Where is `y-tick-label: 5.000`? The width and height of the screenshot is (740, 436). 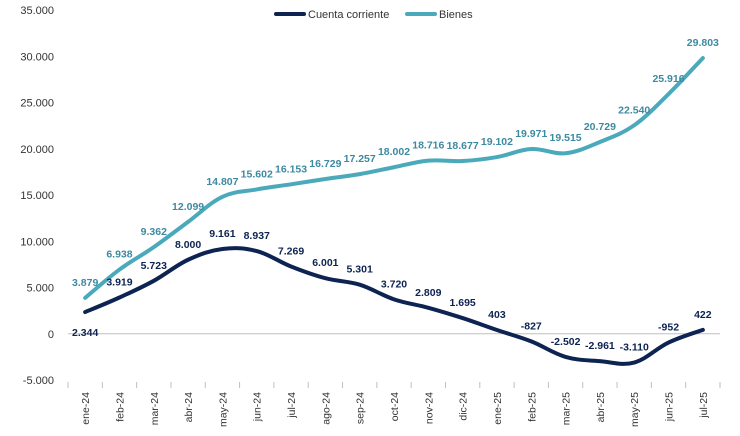 y-tick-label: 5.000 is located at coordinates (40, 289).